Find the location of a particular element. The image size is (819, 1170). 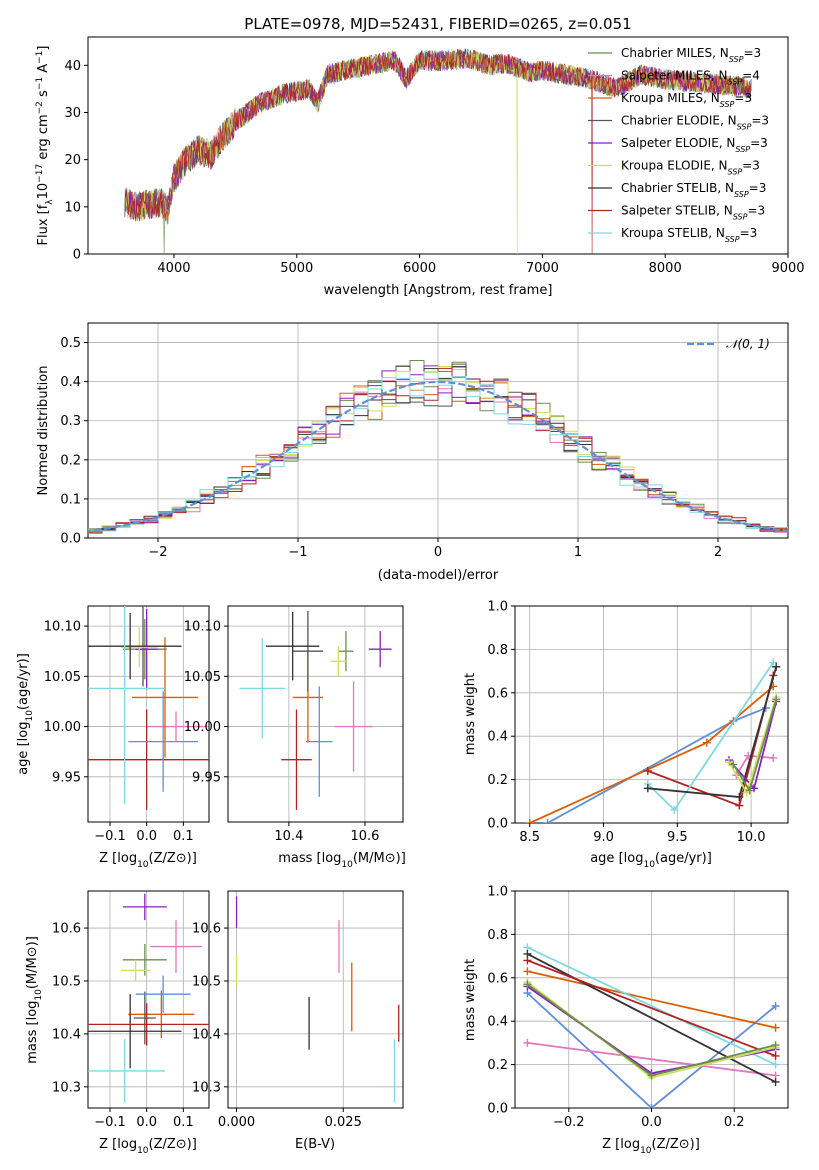

y-tick-label: 10 is located at coordinates (72, 207).